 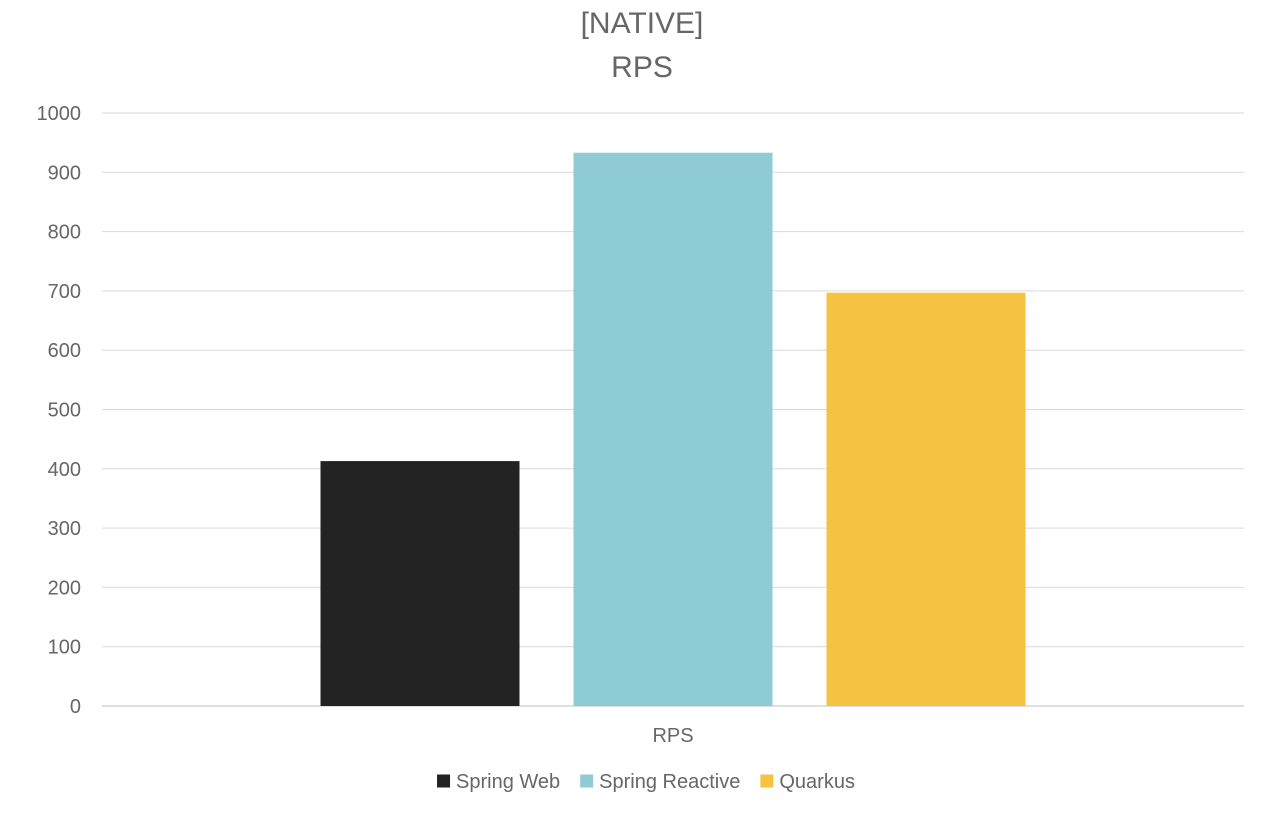 I want to click on y-tick-label: 0, so click(x=75, y=707).